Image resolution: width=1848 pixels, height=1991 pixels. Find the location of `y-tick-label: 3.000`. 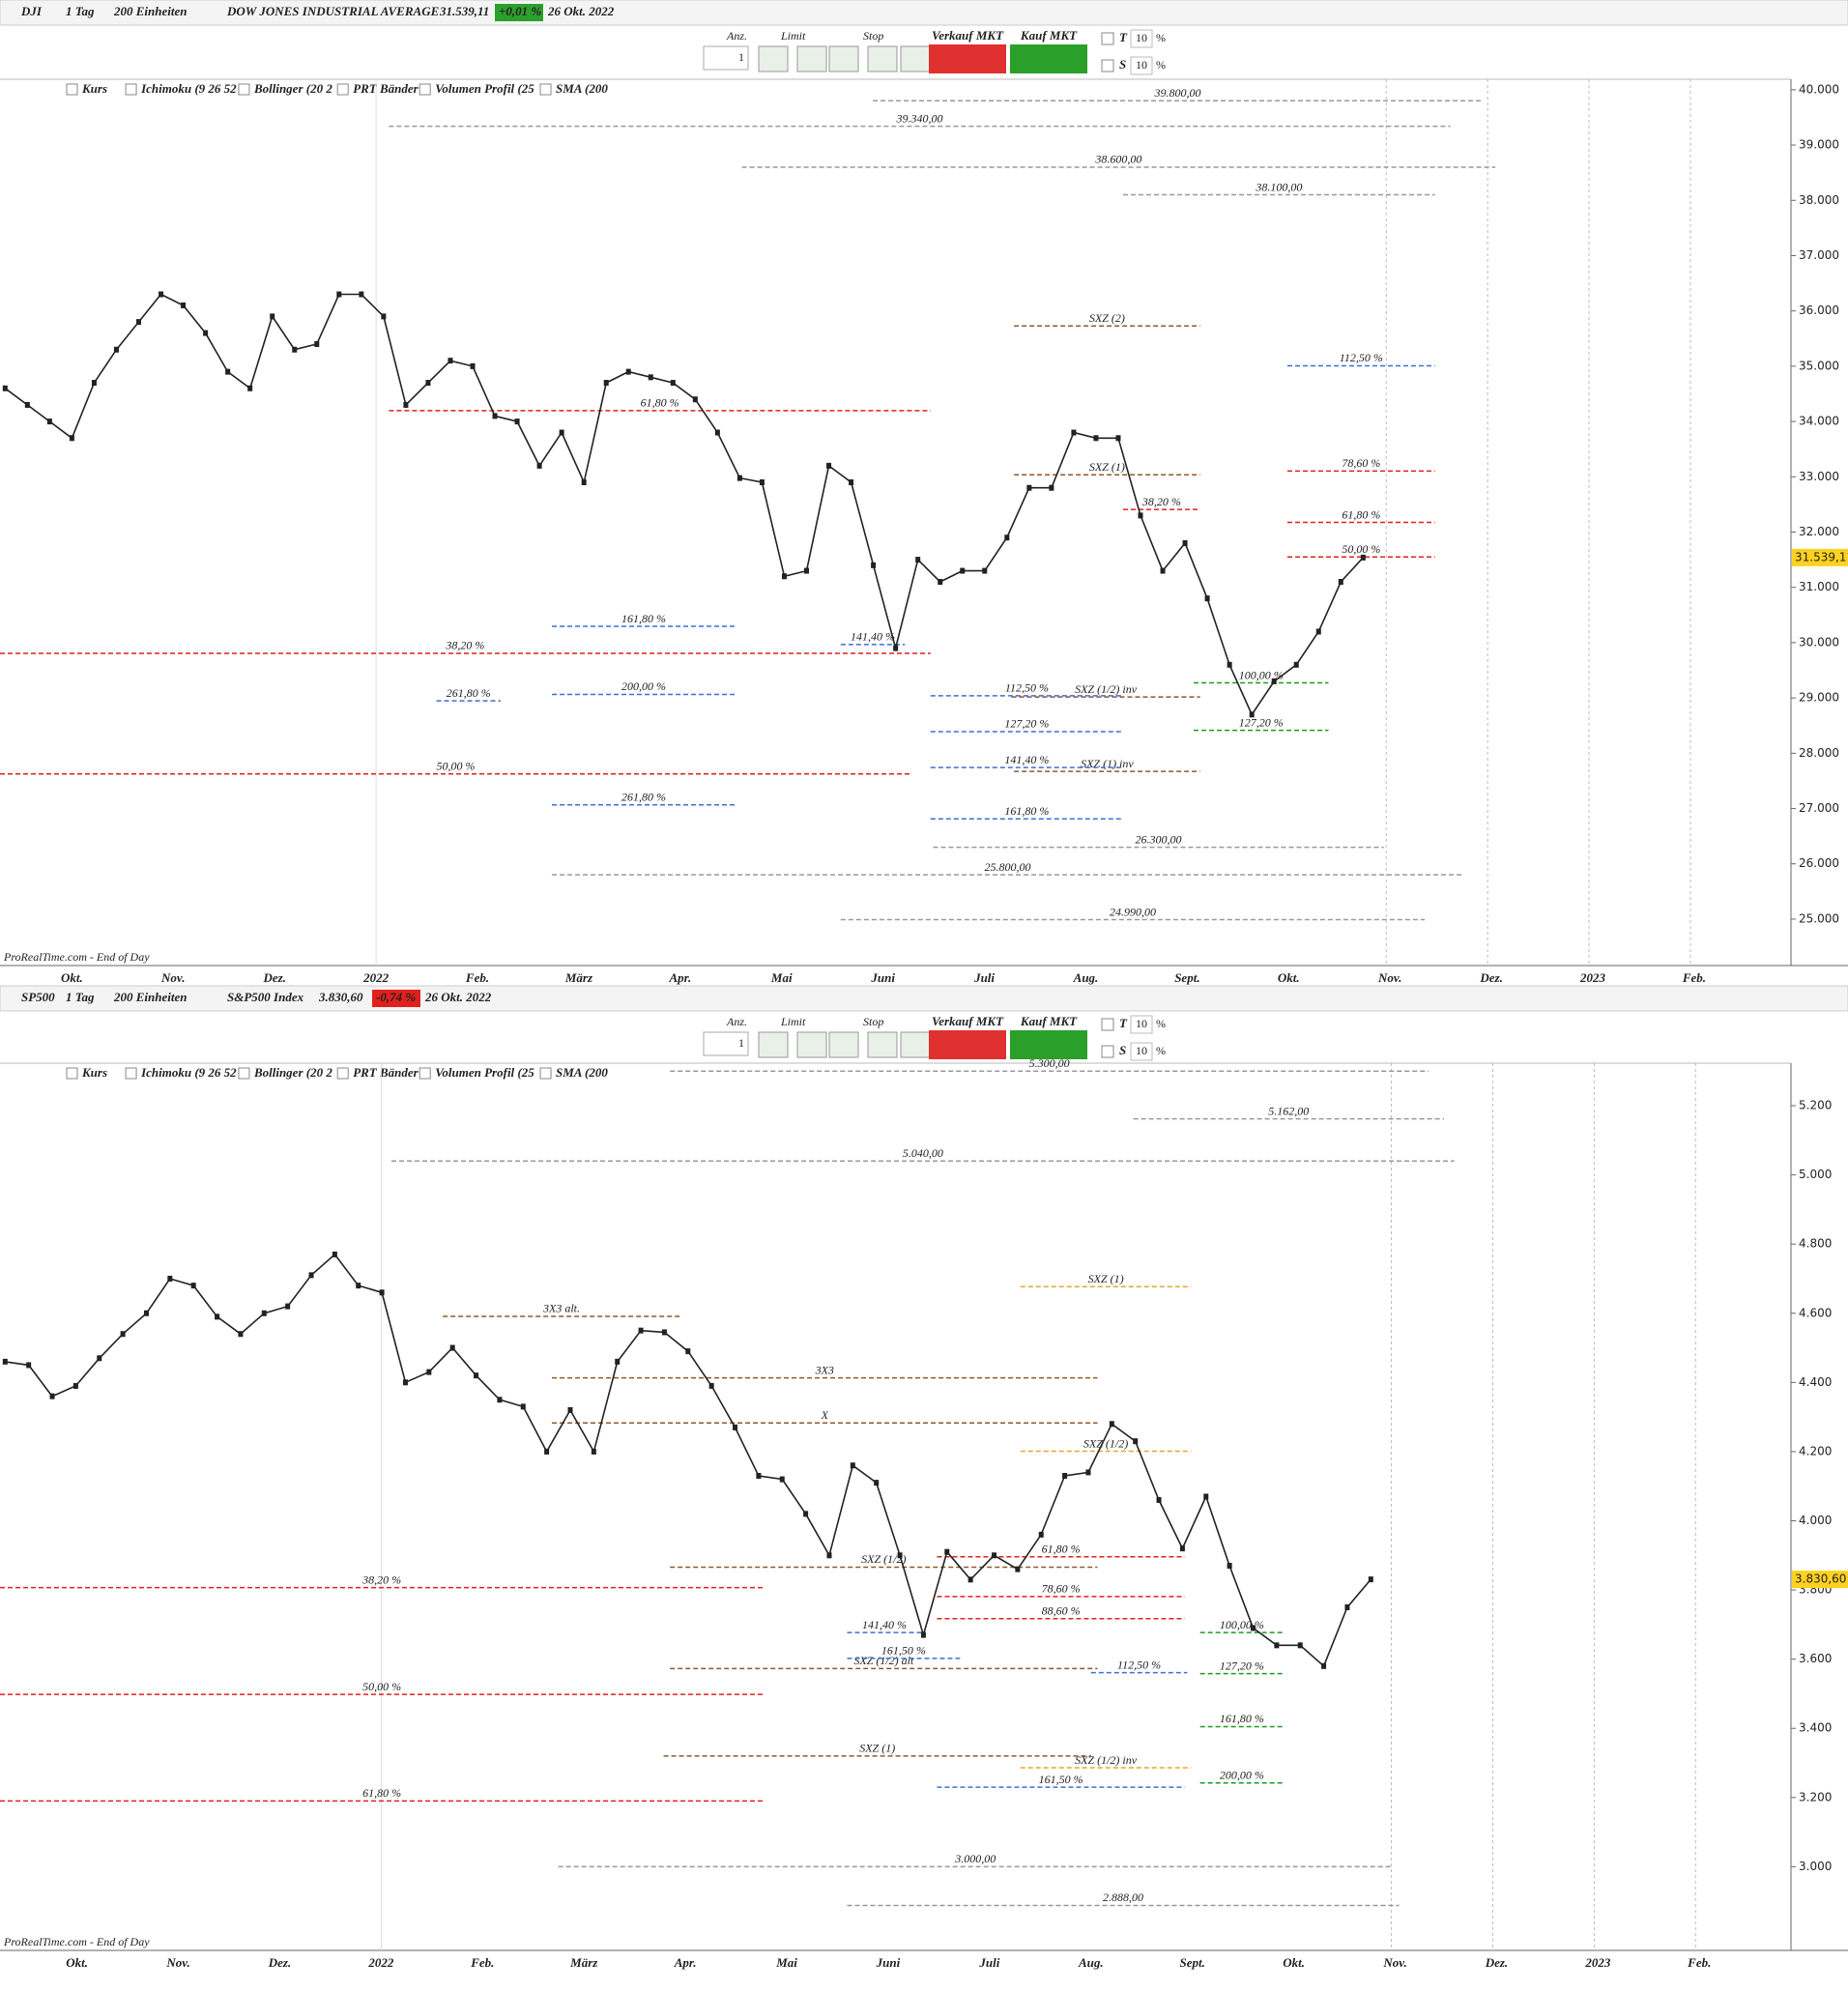

y-tick-label: 3.000 is located at coordinates (1815, 1867).